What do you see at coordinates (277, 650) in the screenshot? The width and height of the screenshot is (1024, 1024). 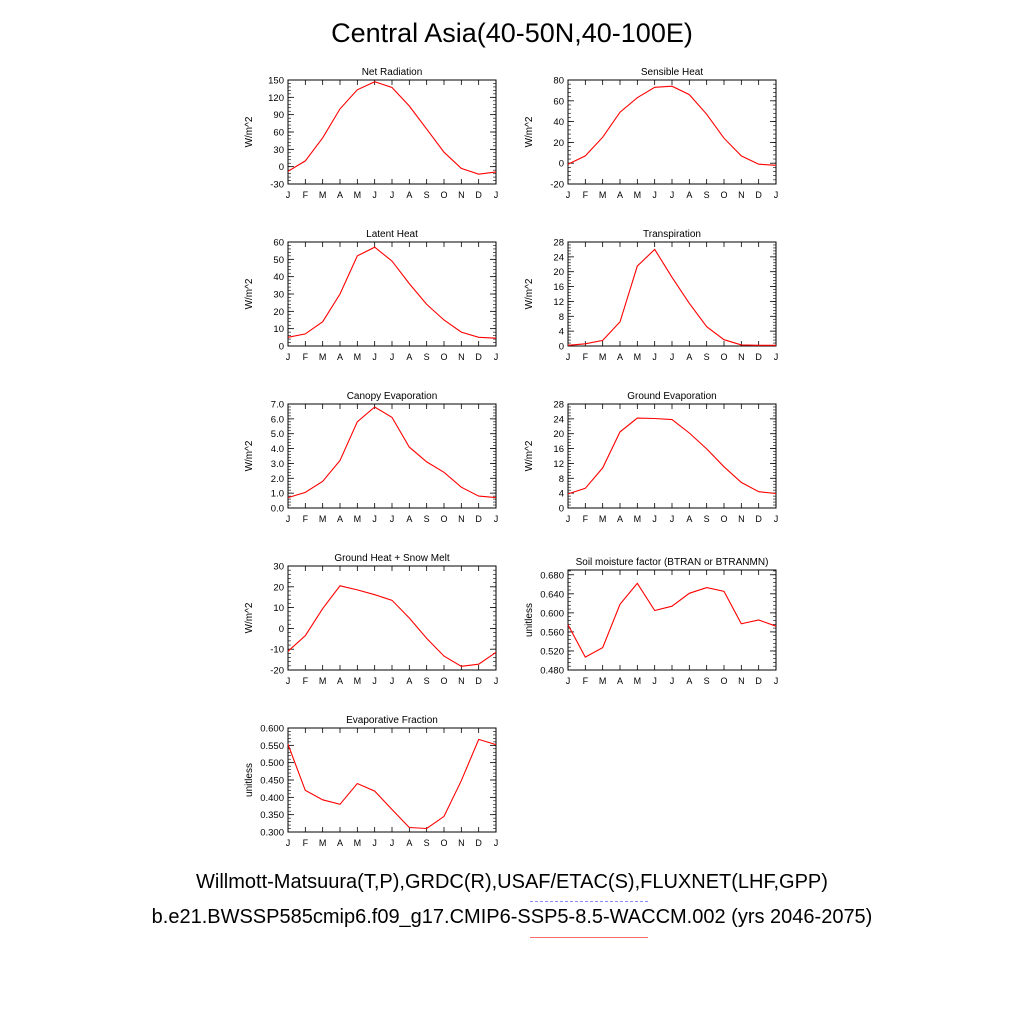 I see `y-tick-label: -10` at bounding box center [277, 650].